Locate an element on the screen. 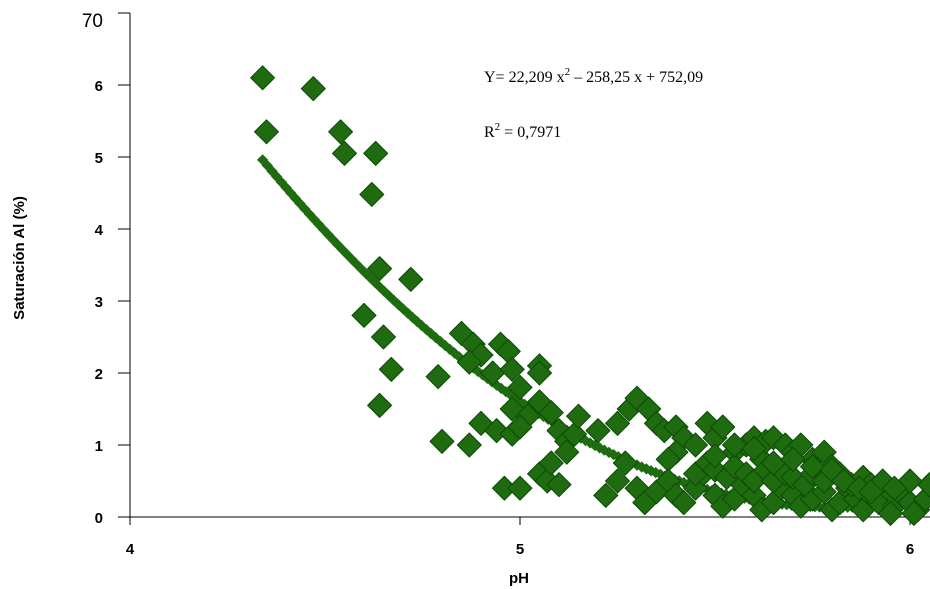  x-tick-label: 6 is located at coordinates (910, 549).